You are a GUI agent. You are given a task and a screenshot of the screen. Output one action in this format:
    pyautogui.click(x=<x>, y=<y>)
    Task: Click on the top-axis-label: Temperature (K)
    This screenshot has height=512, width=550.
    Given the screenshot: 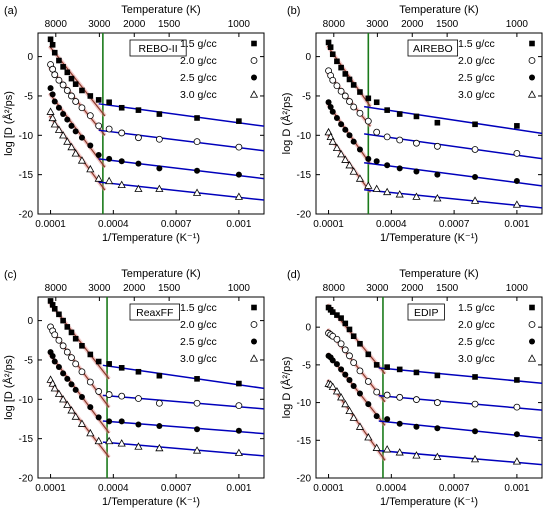 What is the action you would take?
    pyautogui.click(x=438, y=274)
    